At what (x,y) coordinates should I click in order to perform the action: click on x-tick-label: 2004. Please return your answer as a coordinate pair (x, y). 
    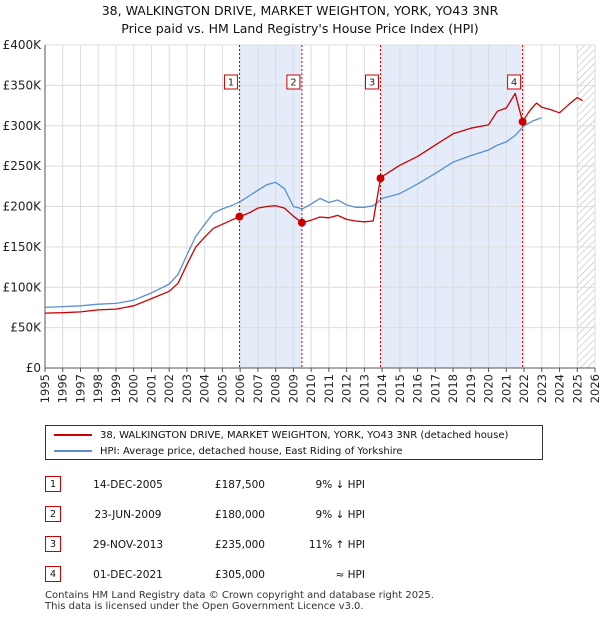
    Looking at the image, I should click on (205, 388).